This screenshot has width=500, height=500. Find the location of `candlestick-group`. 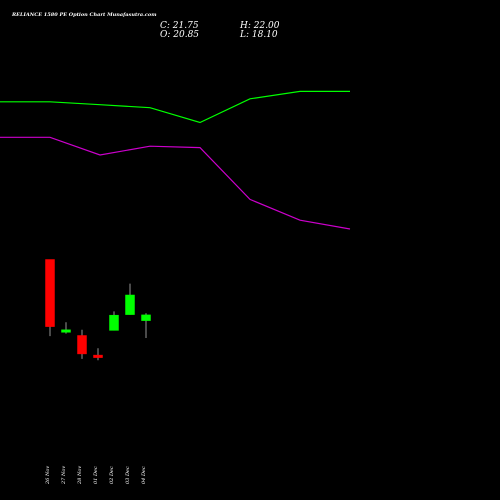

candlestick-group is located at coordinates (98, 310).